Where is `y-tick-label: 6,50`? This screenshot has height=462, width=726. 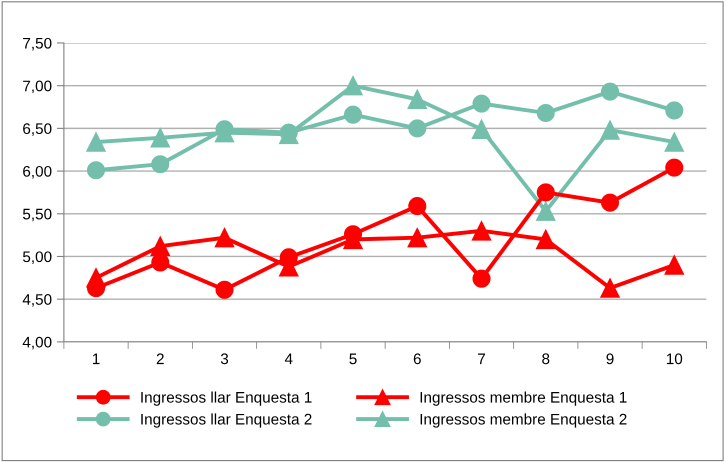 y-tick-label: 6,50 is located at coordinates (37, 129).